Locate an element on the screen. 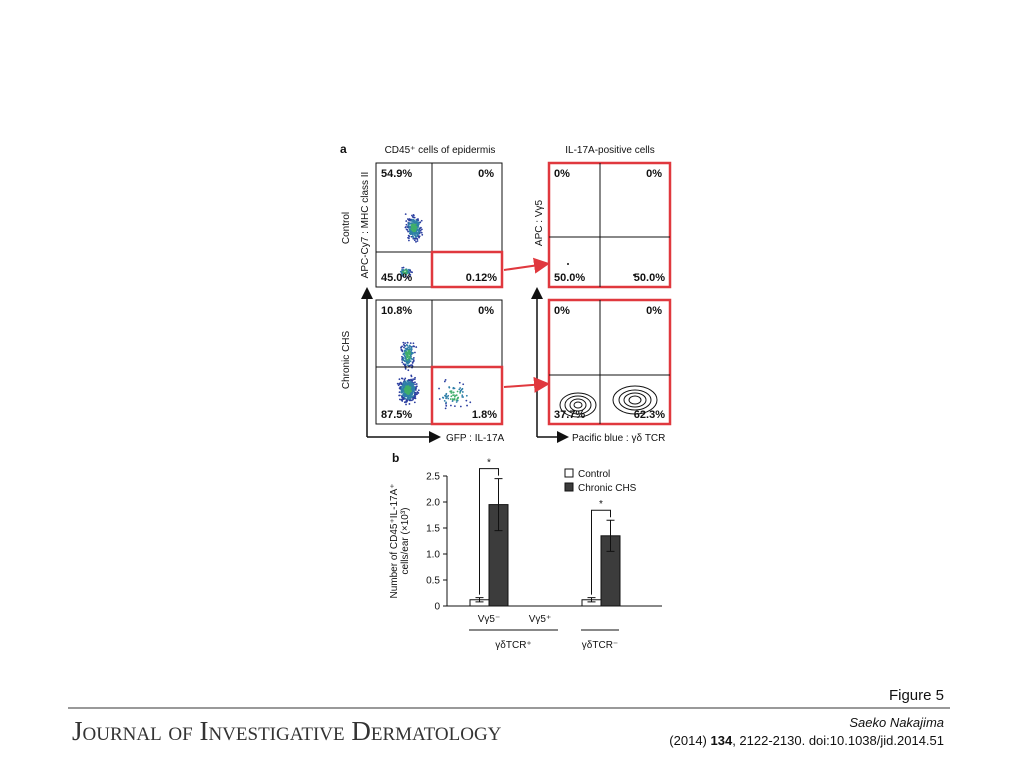 The width and height of the screenshot is (1024, 768). citation-year: (2014) is located at coordinates (689, 740).